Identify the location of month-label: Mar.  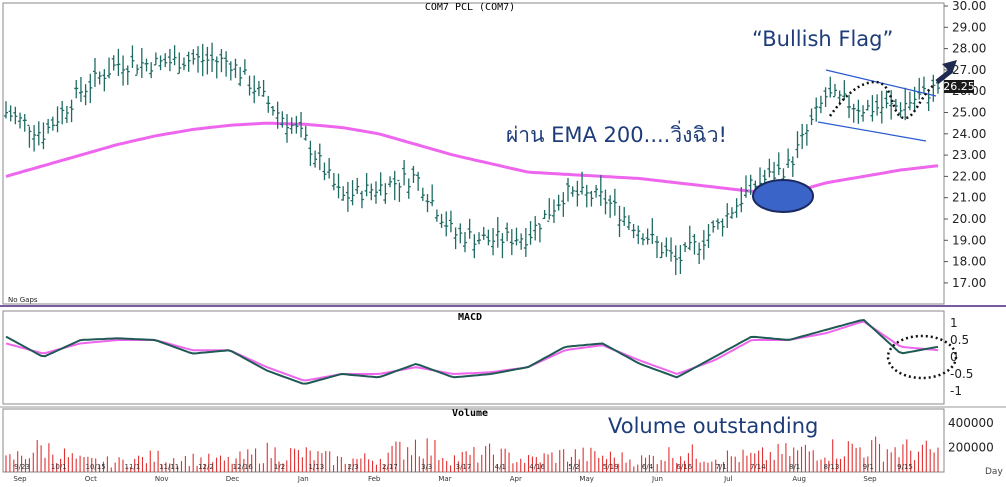
(444, 479).